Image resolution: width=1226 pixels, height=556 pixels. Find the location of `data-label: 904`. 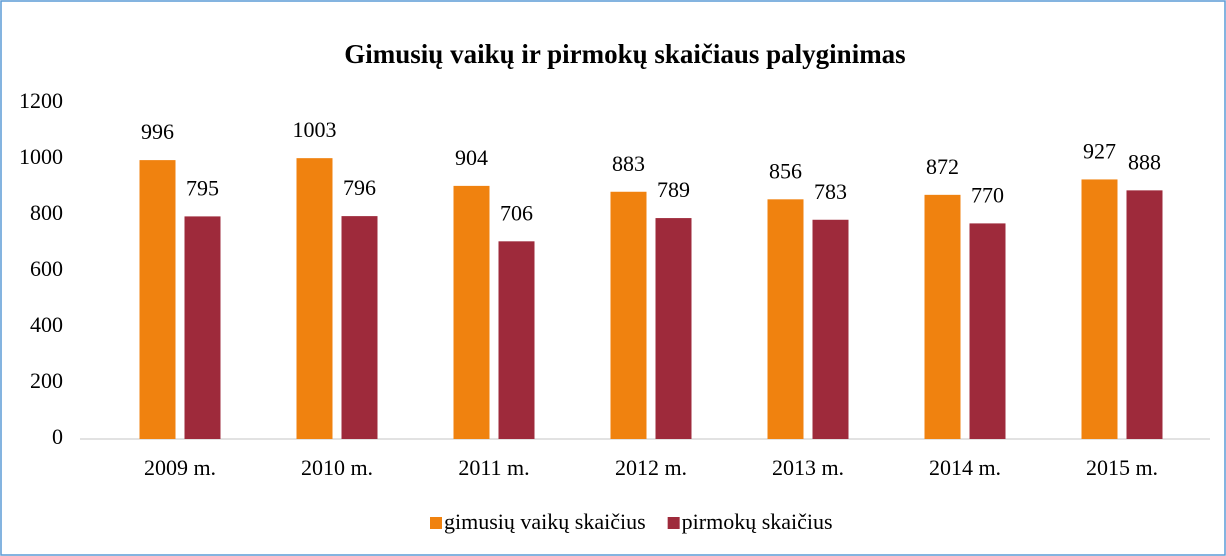

data-label: 904 is located at coordinates (471, 157).